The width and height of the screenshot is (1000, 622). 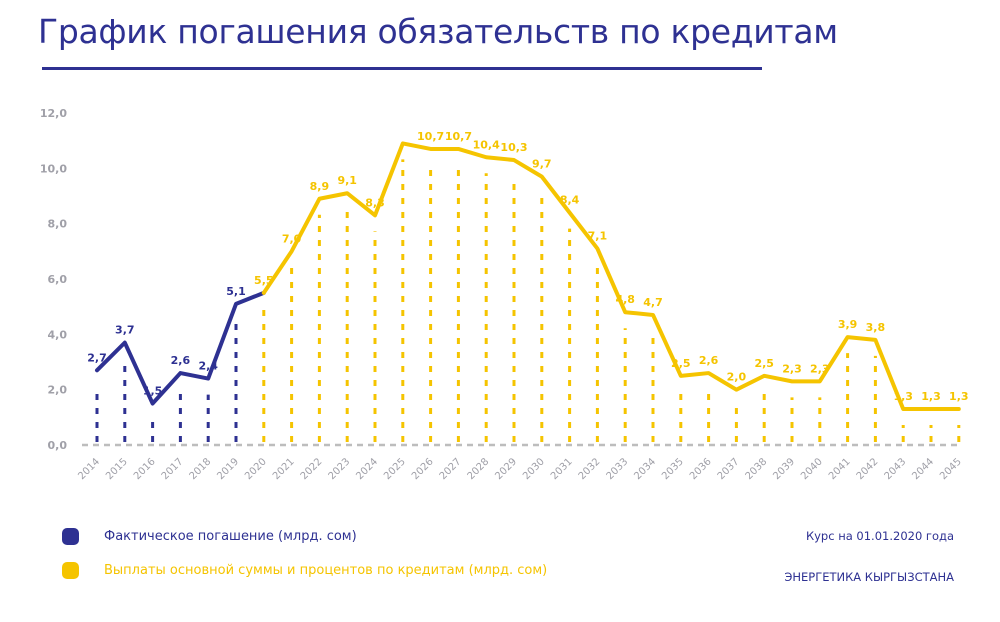 What do you see at coordinates (673, 469) in the screenshot?
I see `x-tick-label: 2035` at bounding box center [673, 469].